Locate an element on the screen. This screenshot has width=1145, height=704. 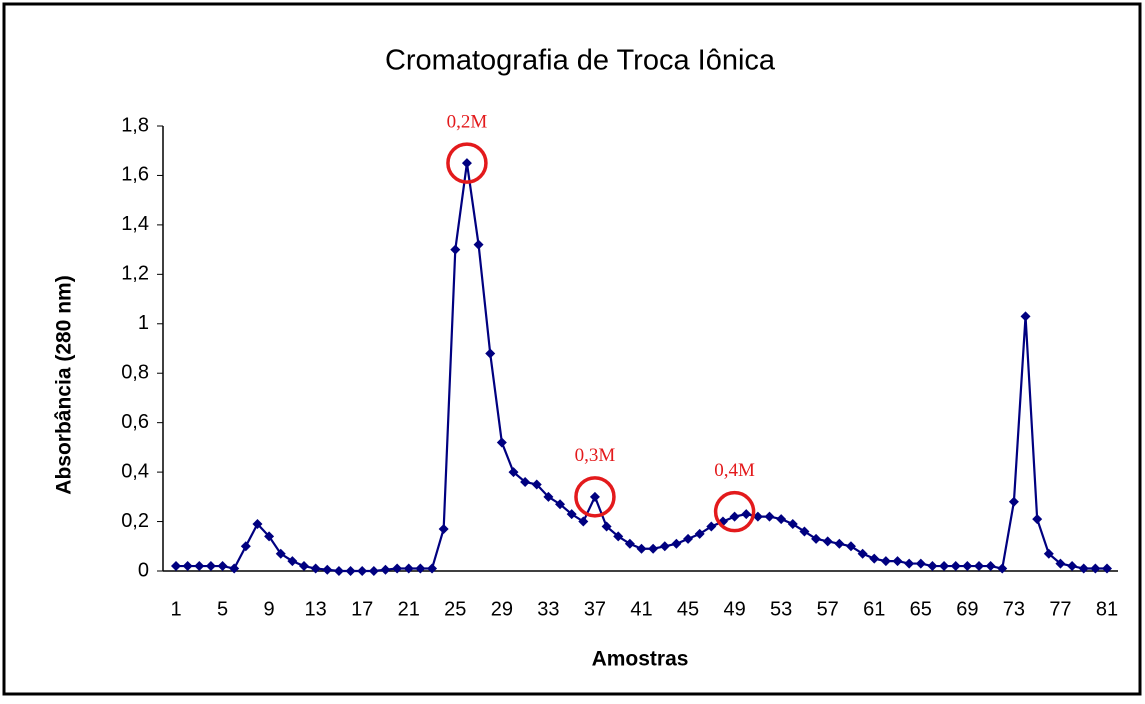
y-tick-label: 1,8 is located at coordinates (135, 125).